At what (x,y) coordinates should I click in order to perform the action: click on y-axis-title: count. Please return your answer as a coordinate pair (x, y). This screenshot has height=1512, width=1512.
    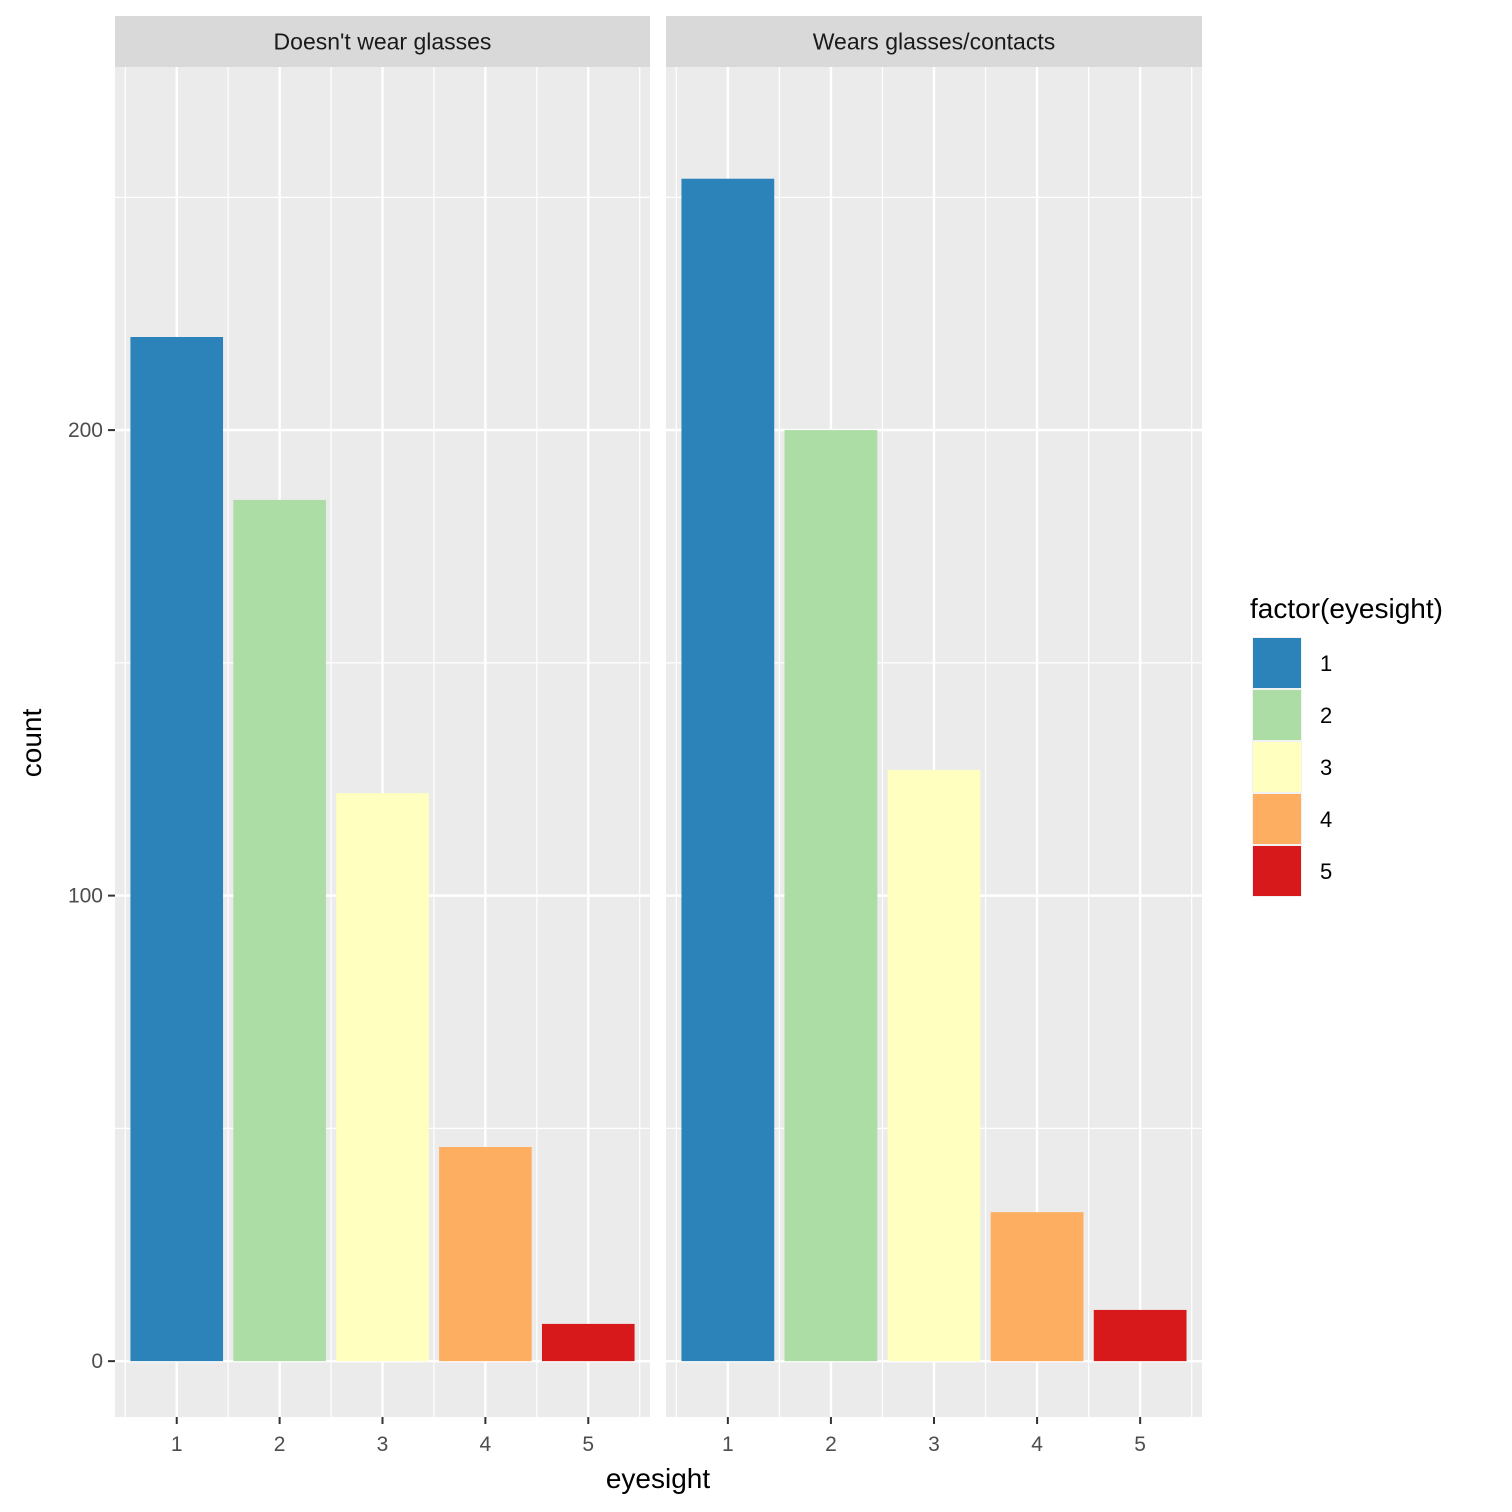
    Looking at the image, I should click on (31, 743).